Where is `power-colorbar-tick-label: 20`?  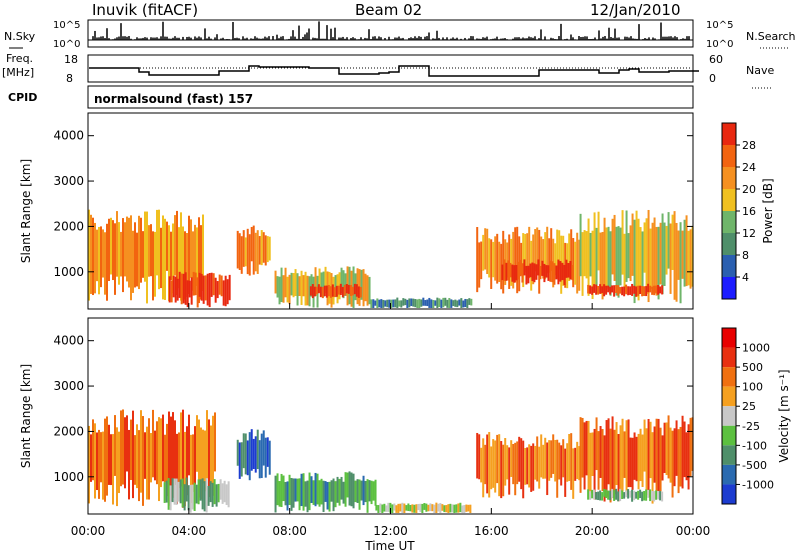 power-colorbar-tick-label: 20 is located at coordinates (749, 189).